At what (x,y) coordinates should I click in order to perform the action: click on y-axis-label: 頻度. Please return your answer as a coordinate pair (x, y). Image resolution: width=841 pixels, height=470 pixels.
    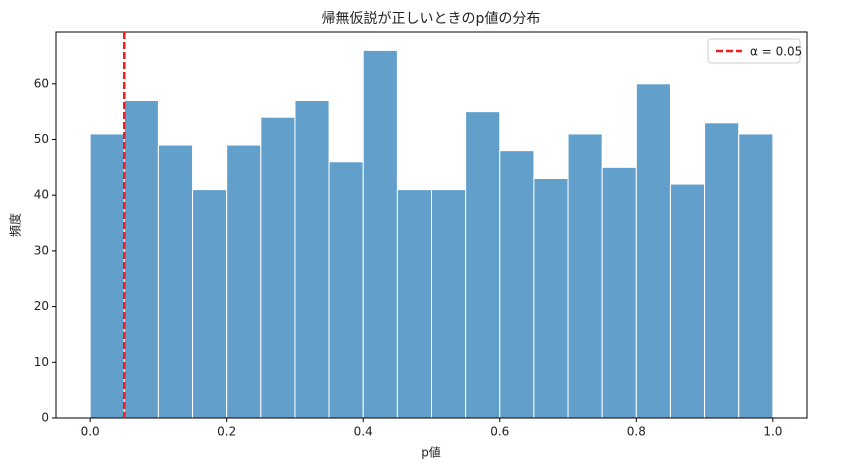
    Looking at the image, I should click on (15, 225).